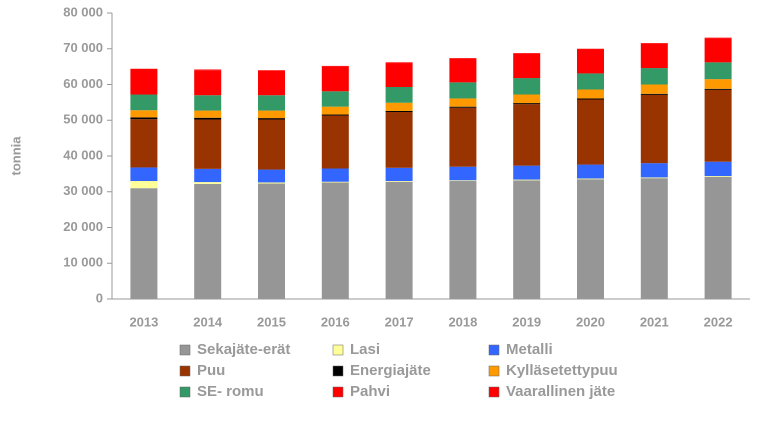 This screenshot has width=760, height=425. Describe the element at coordinates (83, 262) in the screenshot. I see `y-tick-label: 10 000` at that location.